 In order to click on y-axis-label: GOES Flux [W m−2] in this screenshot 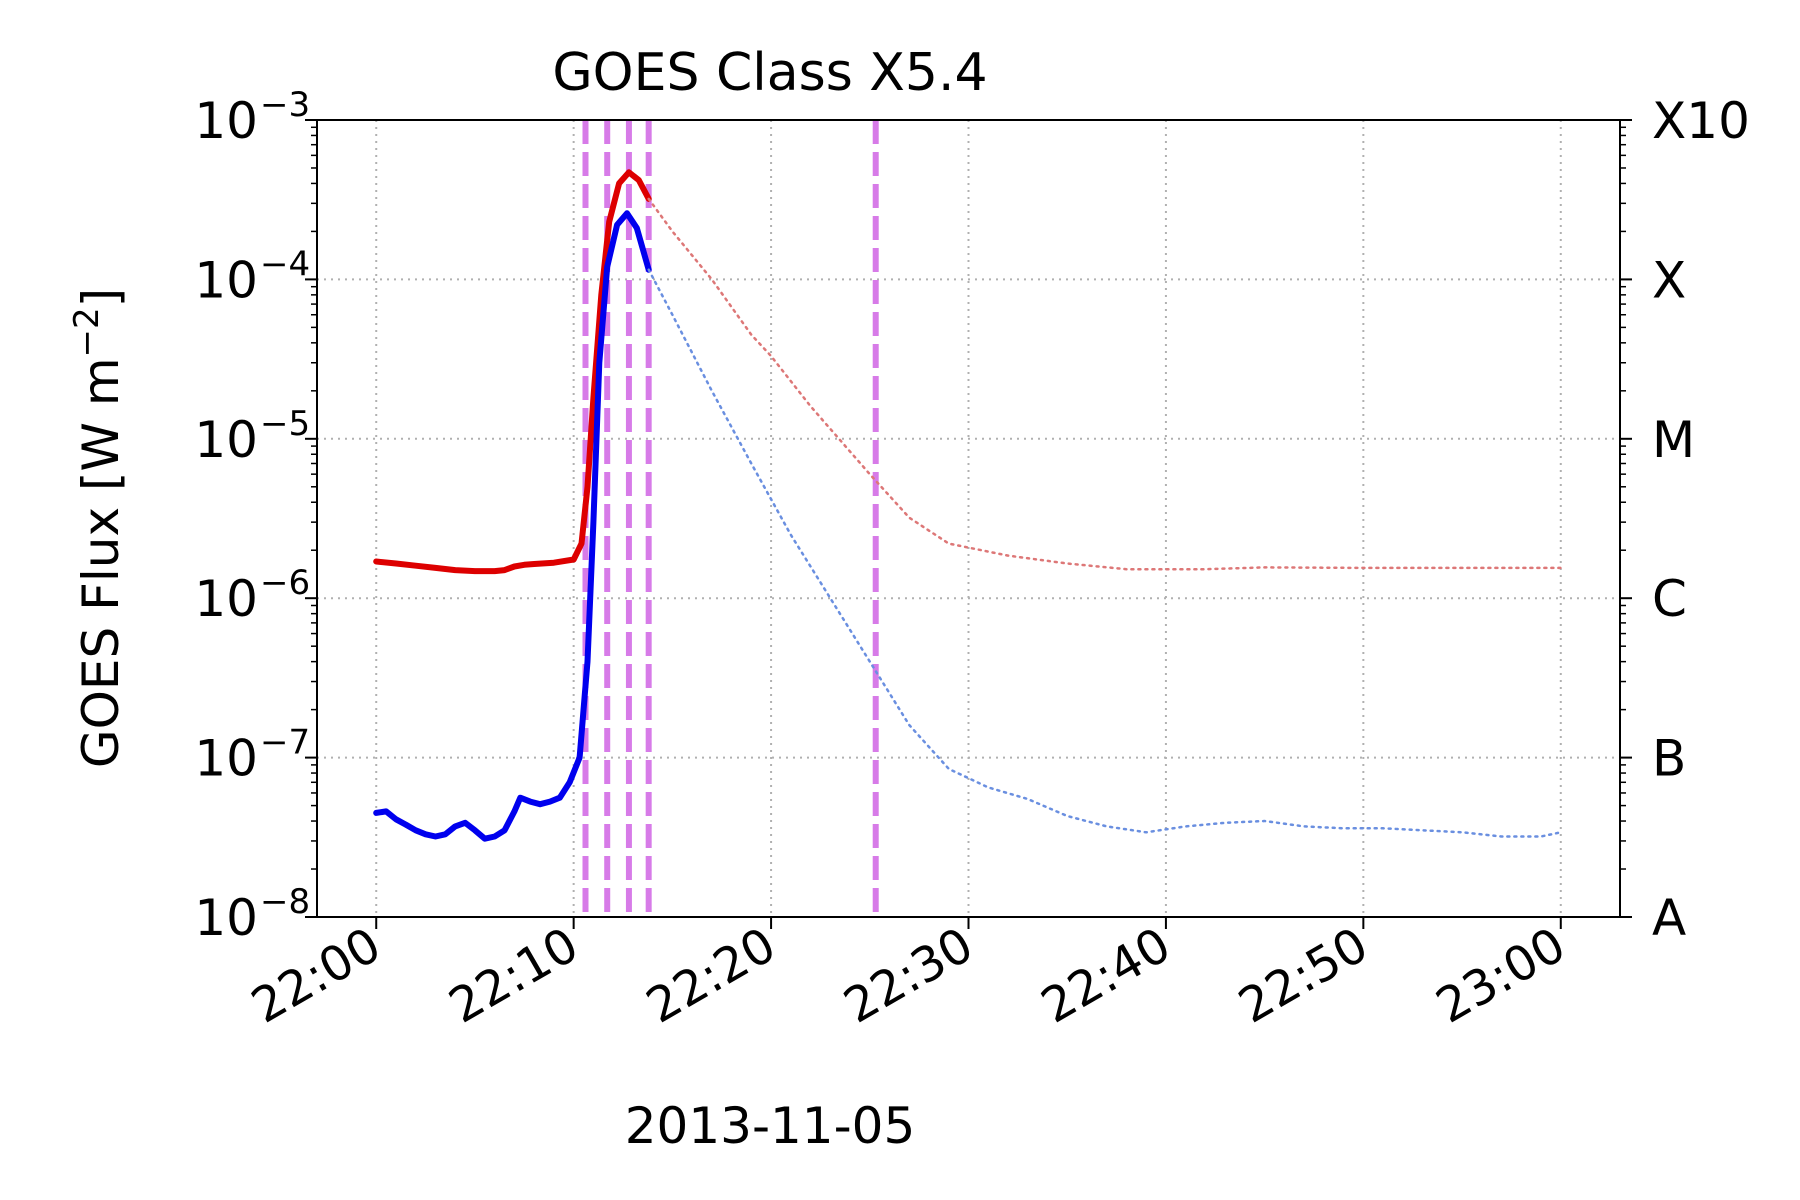, I will do `click(98, 528)`.